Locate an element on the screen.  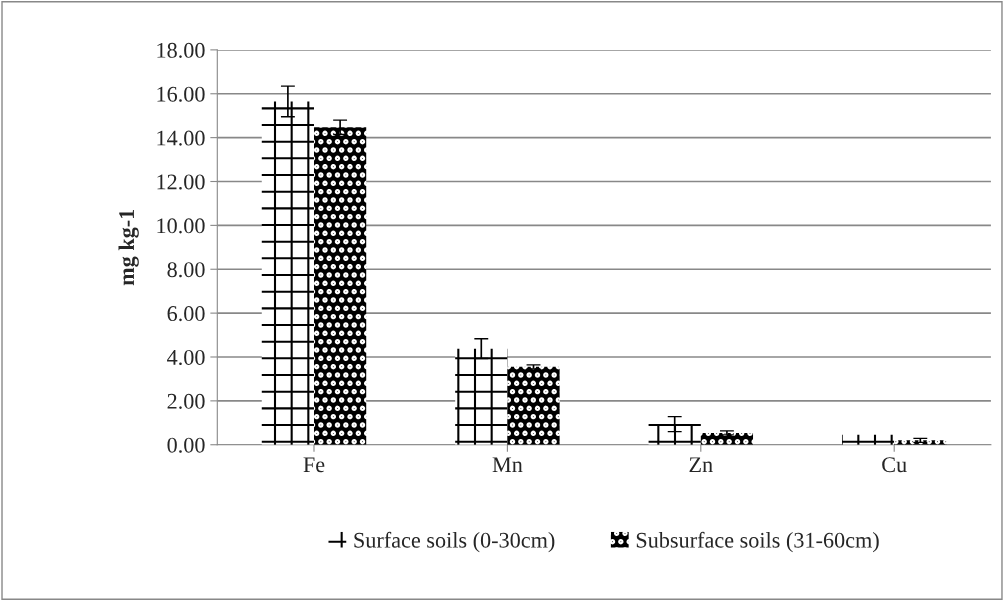
legend-label: Subsurface soils (31-60cm) is located at coordinates (757, 542).